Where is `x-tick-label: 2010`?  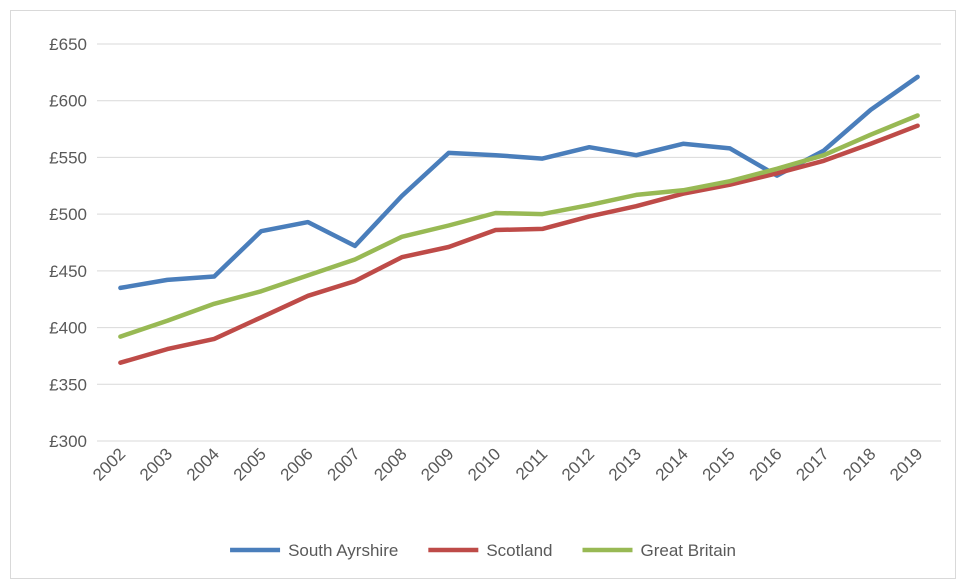 x-tick-label: 2010 is located at coordinates (484, 464).